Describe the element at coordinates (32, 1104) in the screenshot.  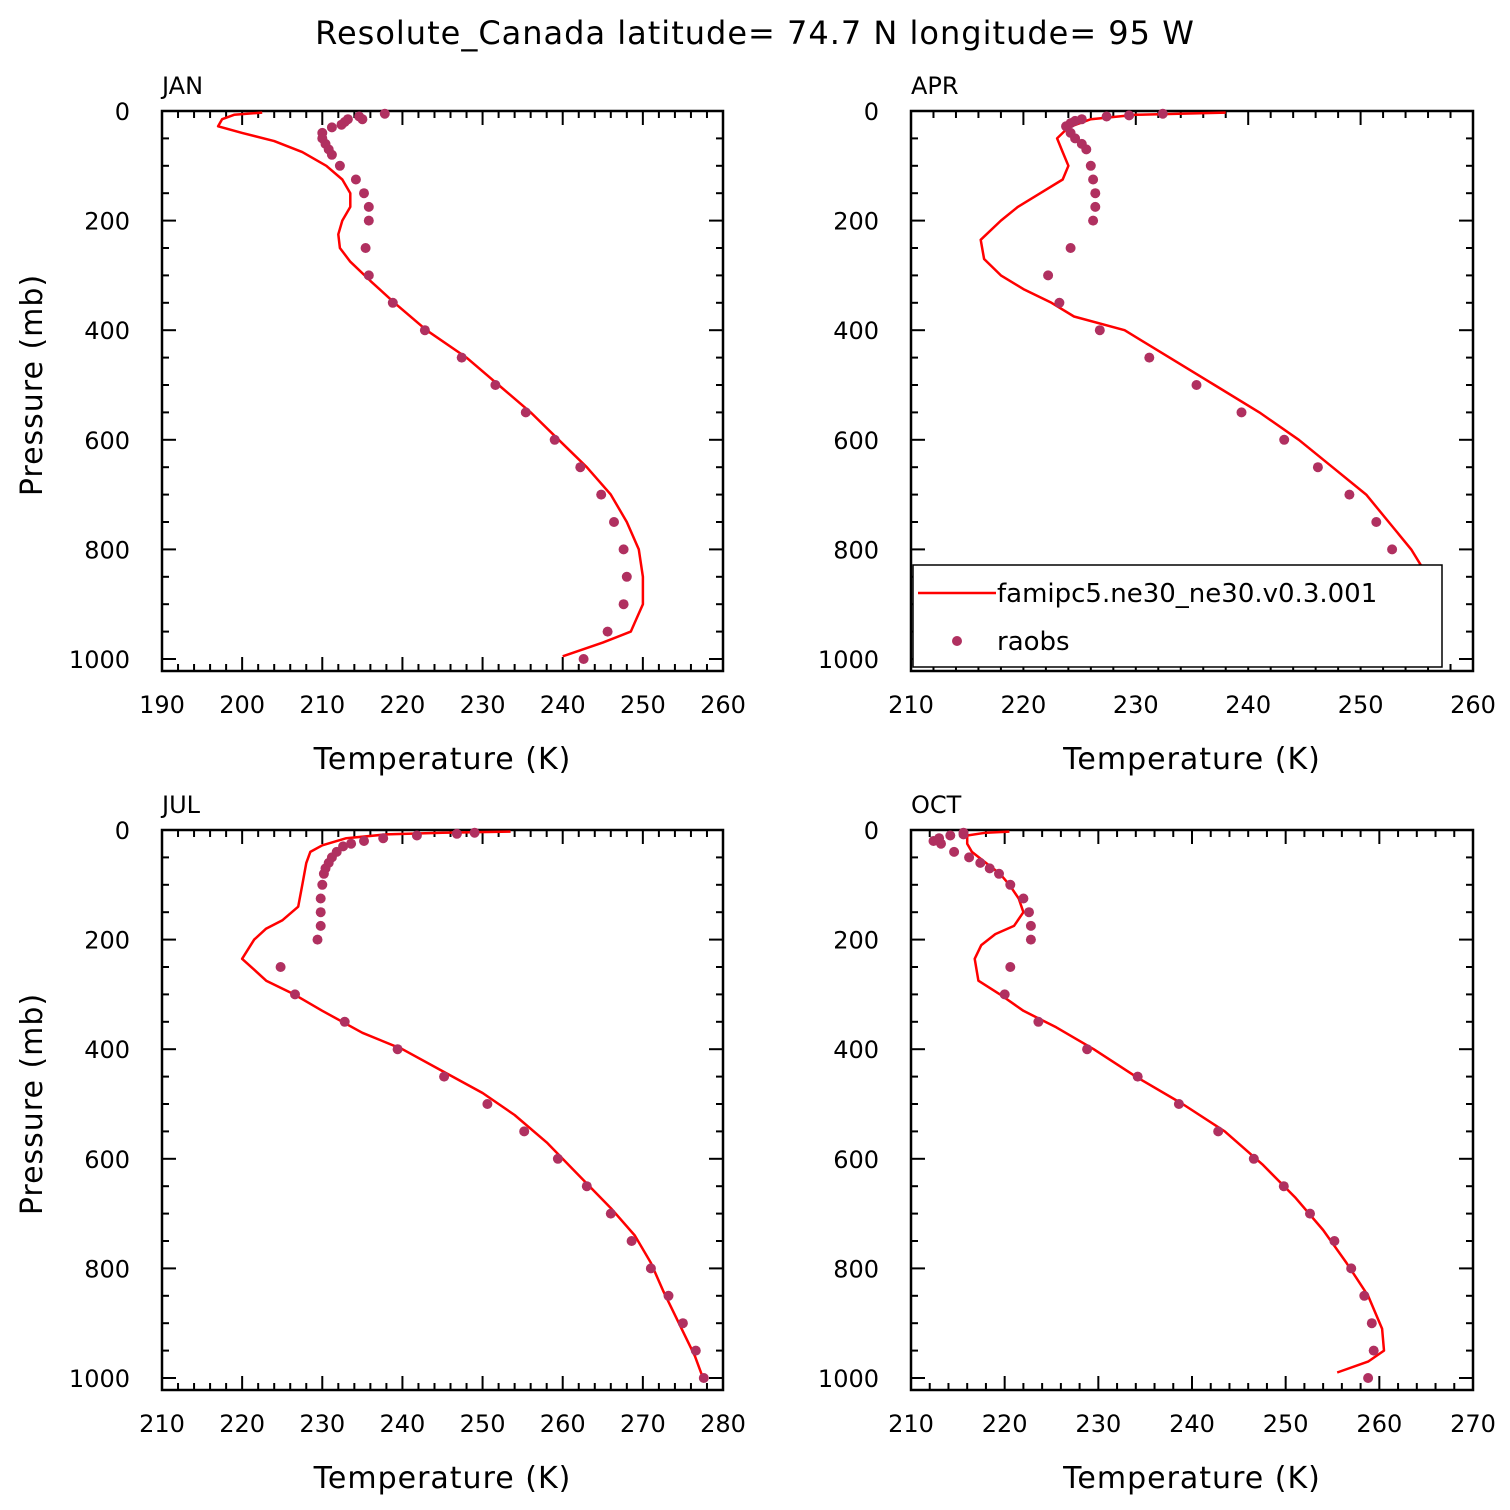
I see `y-axis-title: Pressure (mb)` at that location.